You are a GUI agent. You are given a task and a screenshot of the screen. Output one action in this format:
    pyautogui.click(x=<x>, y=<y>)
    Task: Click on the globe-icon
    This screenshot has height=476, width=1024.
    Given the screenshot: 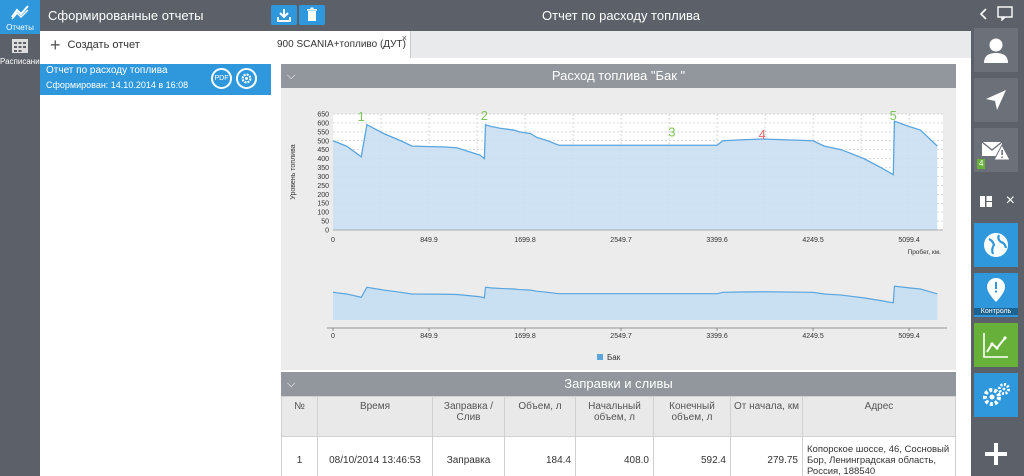 What is the action you would take?
    pyautogui.click(x=996, y=245)
    